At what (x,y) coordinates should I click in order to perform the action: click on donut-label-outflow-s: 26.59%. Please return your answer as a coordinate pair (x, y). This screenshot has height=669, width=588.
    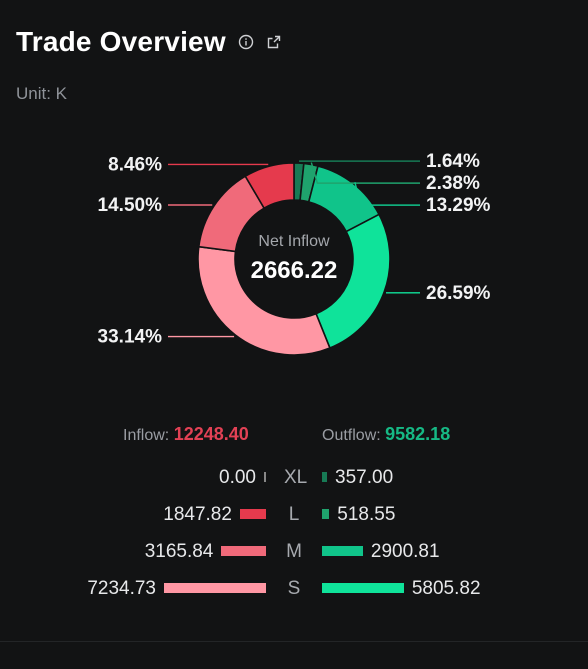
    Looking at the image, I should click on (458, 293).